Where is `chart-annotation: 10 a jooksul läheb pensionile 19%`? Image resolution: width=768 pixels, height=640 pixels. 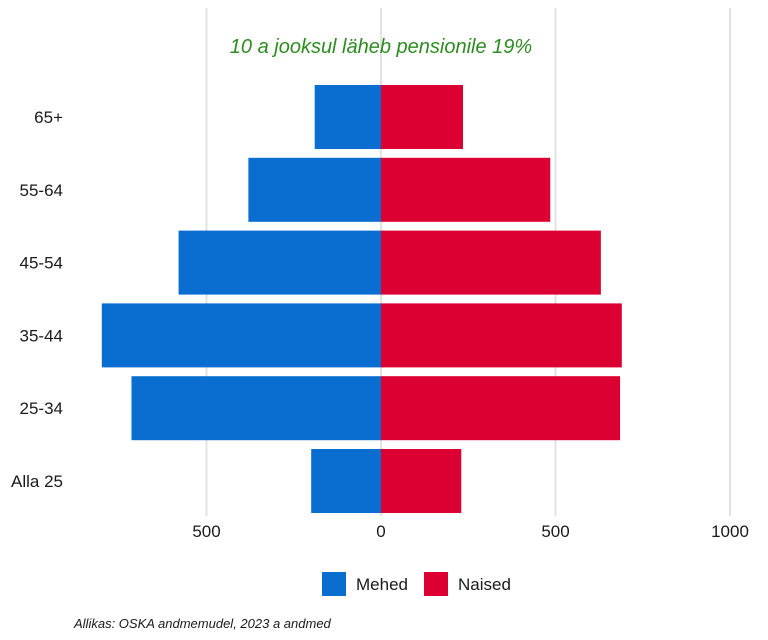 chart-annotation: 10 a jooksul läheb pensionile 19% is located at coordinates (381, 47).